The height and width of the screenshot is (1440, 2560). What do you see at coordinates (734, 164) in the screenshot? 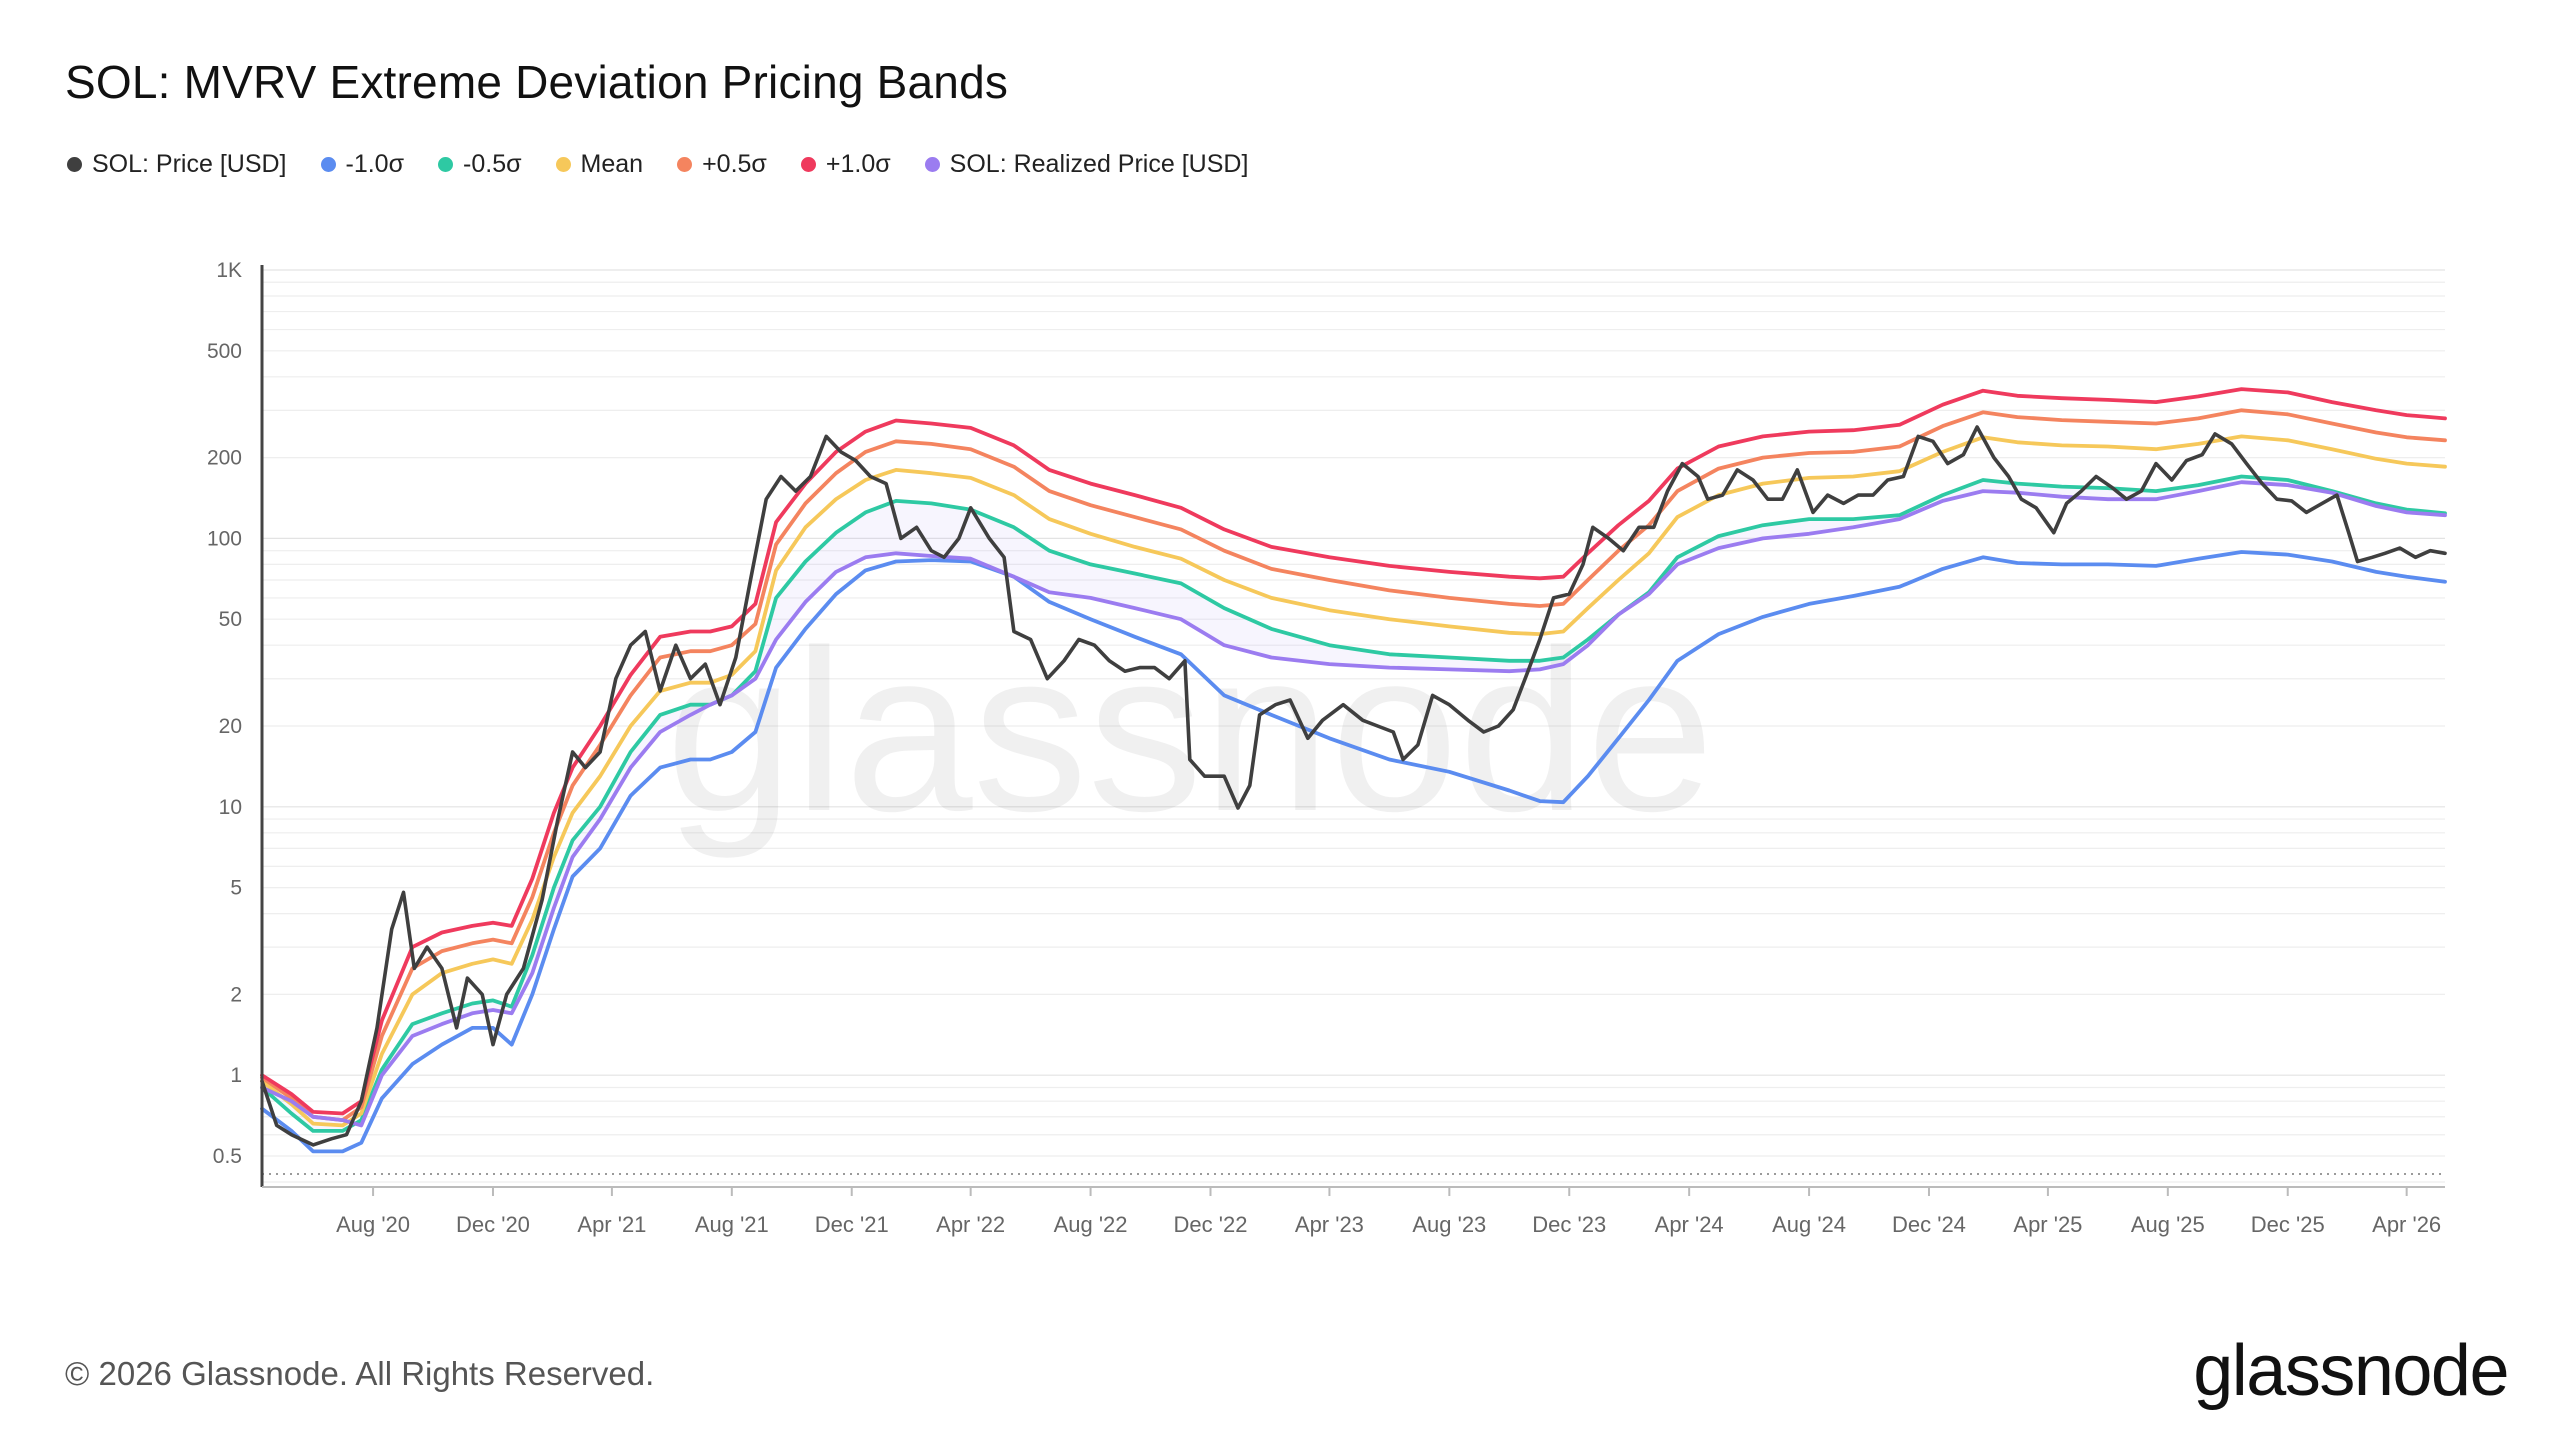
I see `legend-label: +0.5σ` at bounding box center [734, 164].